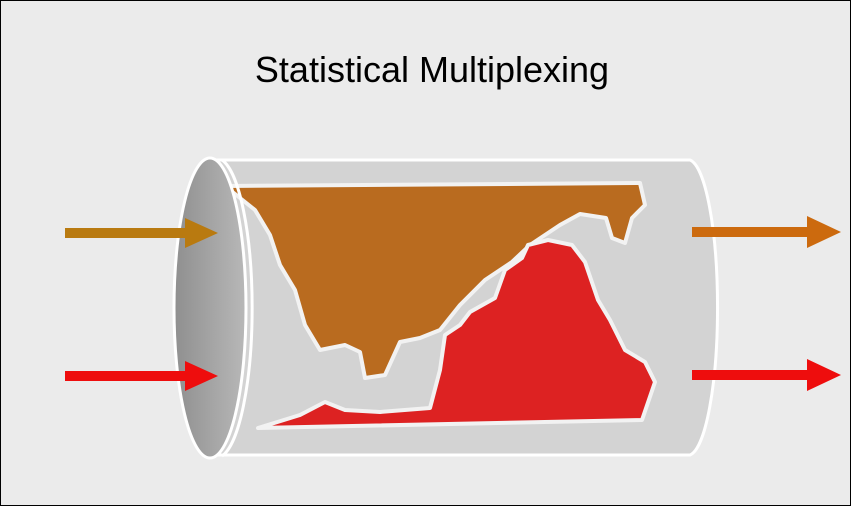 This screenshot has height=506, width=851. What do you see at coordinates (432, 69) in the screenshot?
I see `title: Statistical Multiplexing` at bounding box center [432, 69].